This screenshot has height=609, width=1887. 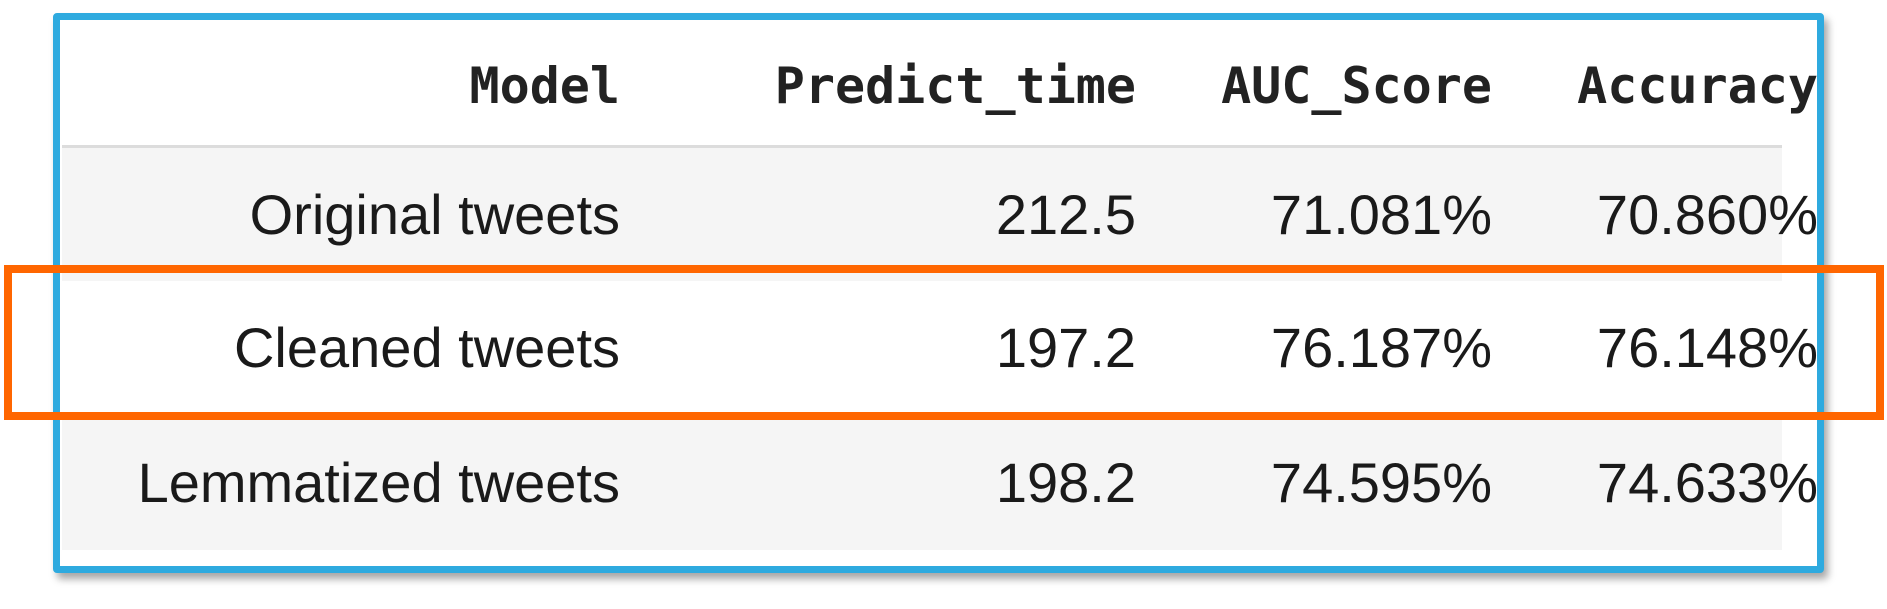 What do you see at coordinates (1065, 347) in the screenshot?
I see `predict-time-cell: 197.2` at bounding box center [1065, 347].